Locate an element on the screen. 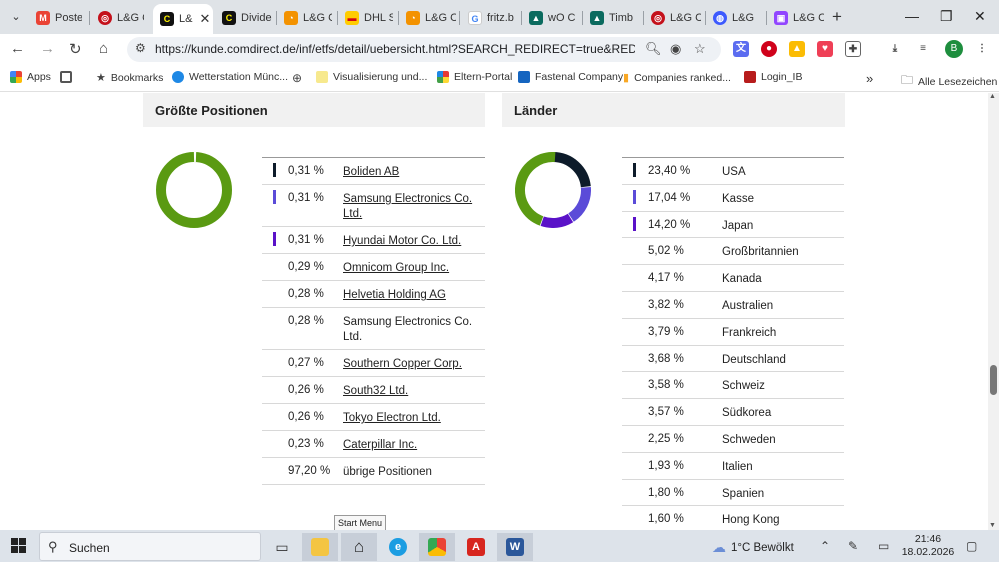 The height and width of the screenshot is (562, 999). gmail-icon: M is located at coordinates (43, 18).